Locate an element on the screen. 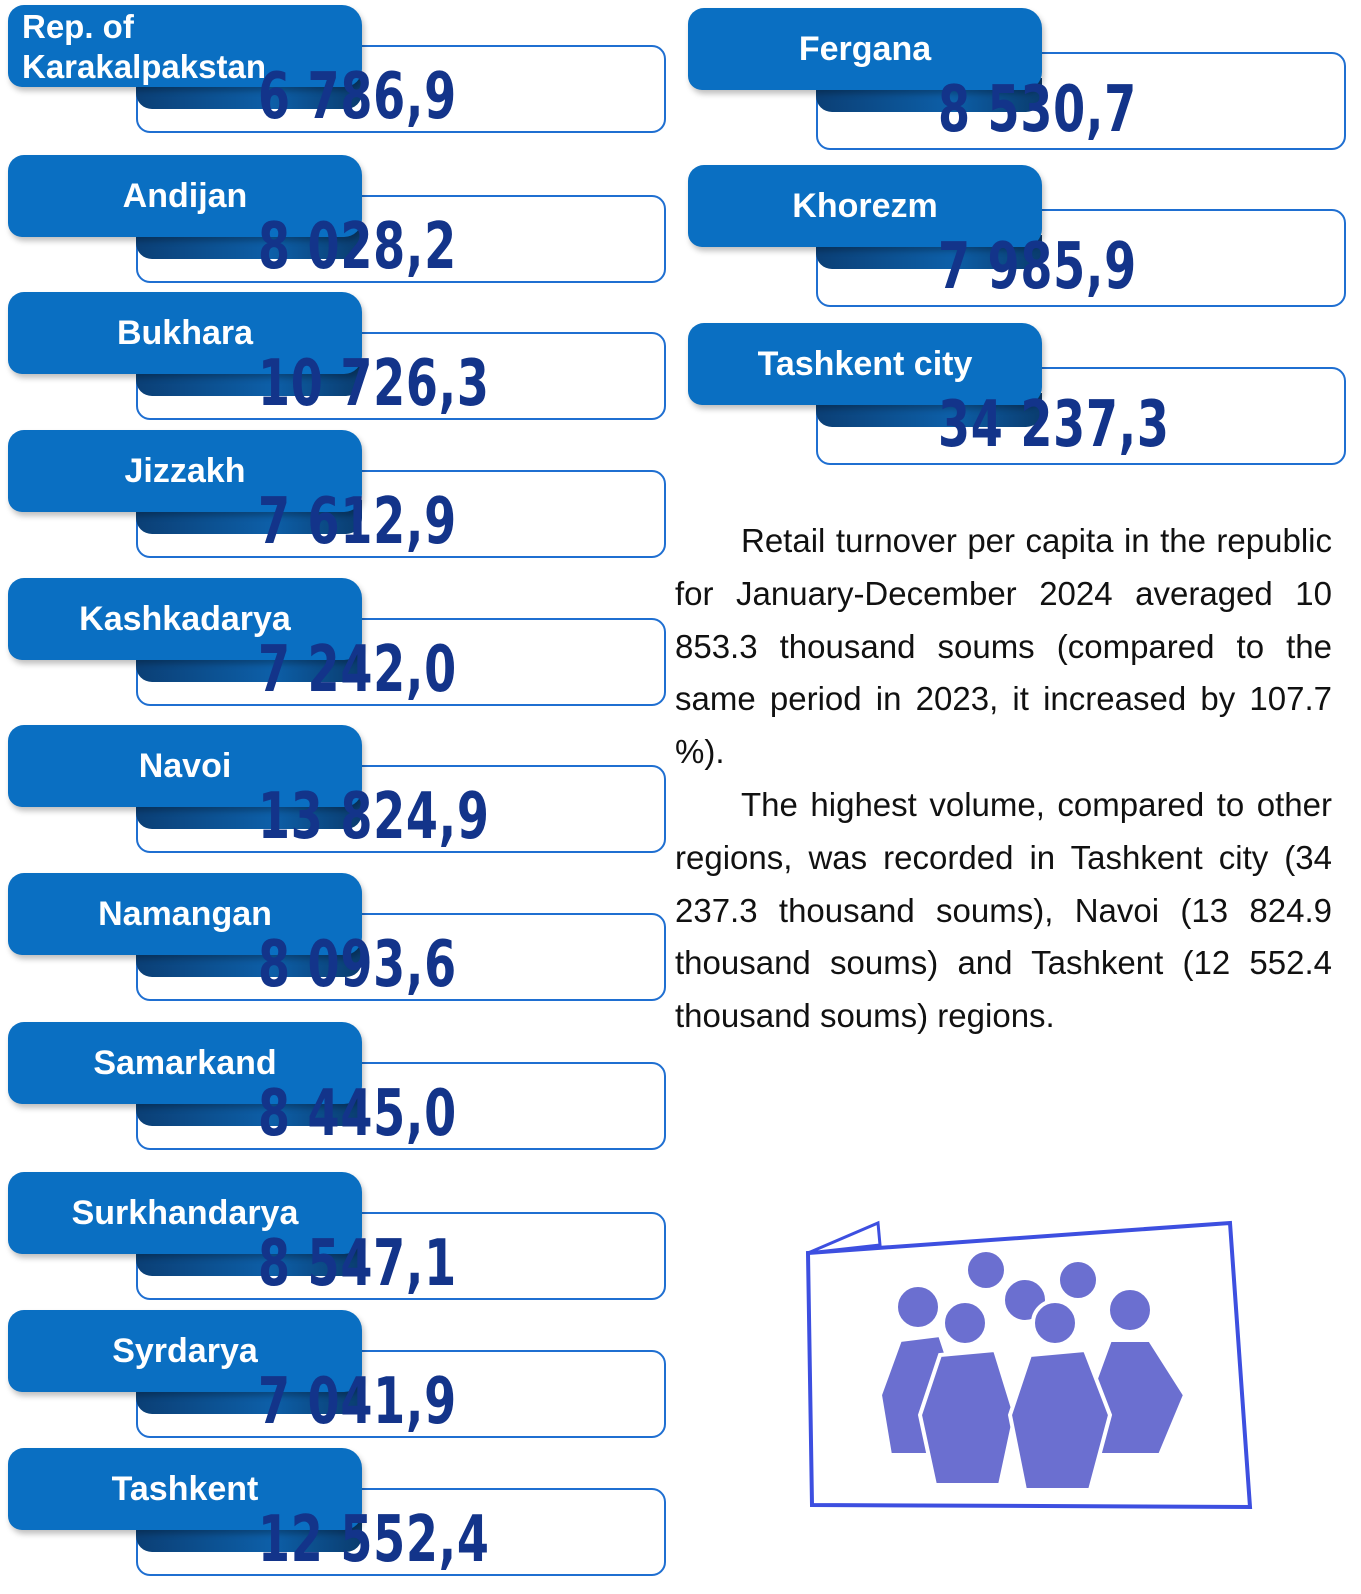 The image size is (1361, 1594). region-value: 8 547,1 is located at coordinates (357, 1264).